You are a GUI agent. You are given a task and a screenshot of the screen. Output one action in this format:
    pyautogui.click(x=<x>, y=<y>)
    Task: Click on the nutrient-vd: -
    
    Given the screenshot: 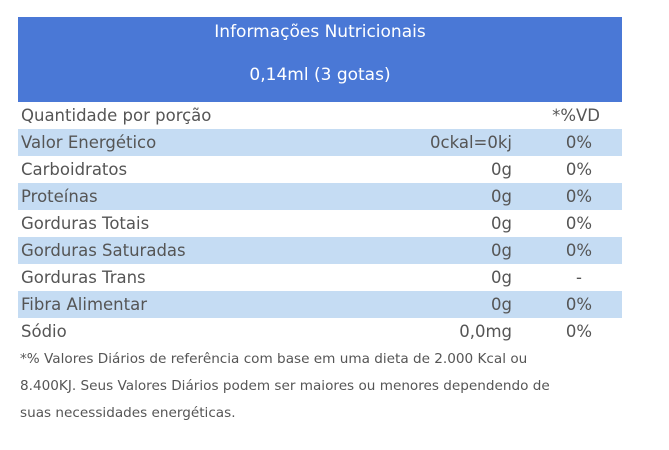 What is the action you would take?
    pyautogui.click(x=579, y=277)
    